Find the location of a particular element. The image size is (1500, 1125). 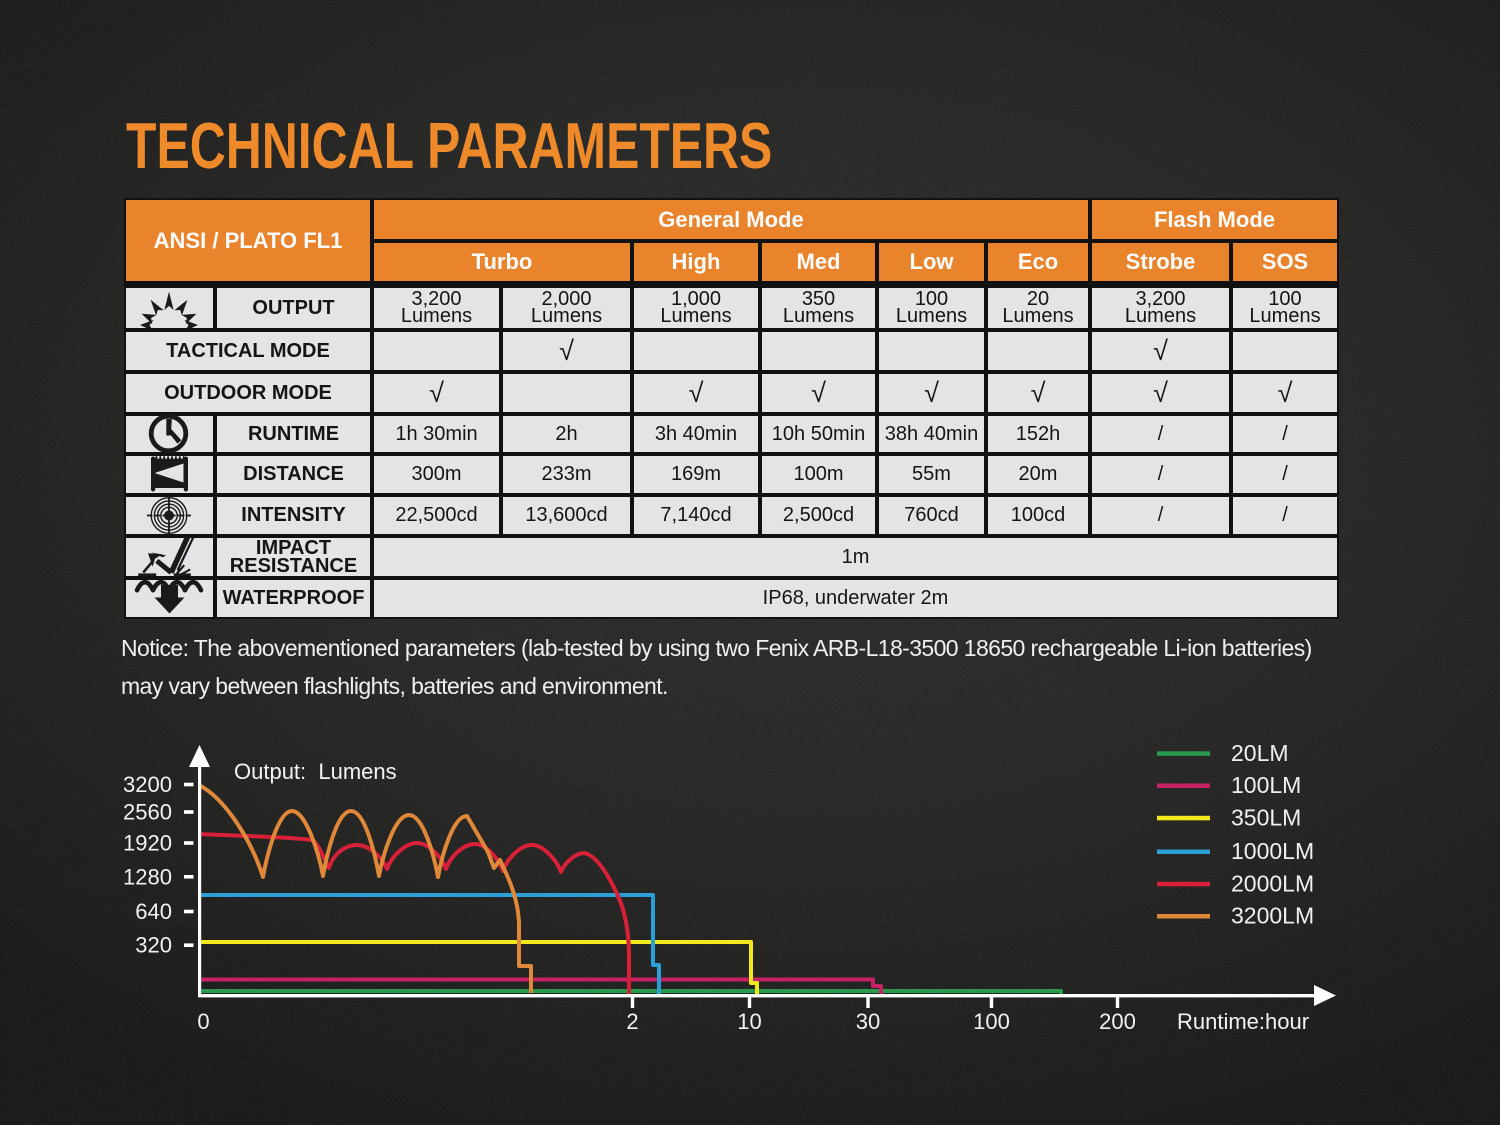

svg-text: Runtime:hour is located at coordinates (1243, 1021).